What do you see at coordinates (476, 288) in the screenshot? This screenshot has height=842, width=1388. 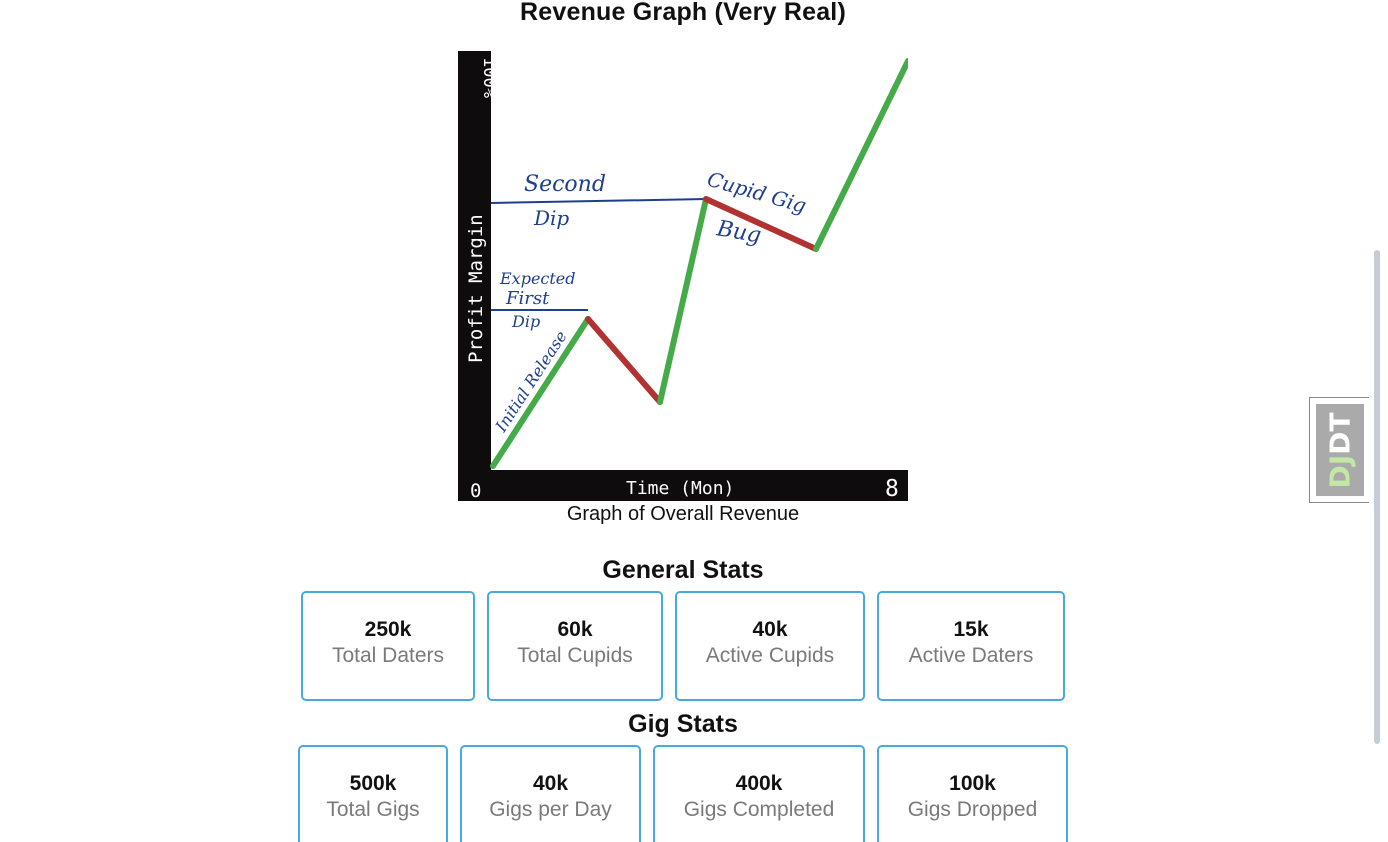 I see `y-axis-label: Profit Margin` at bounding box center [476, 288].